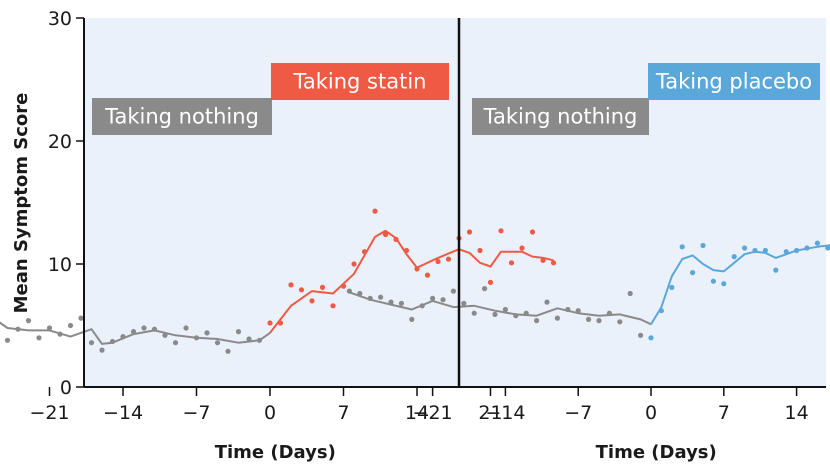 The width and height of the screenshot is (830, 467). I want to click on x-axis-title: Time (Days), so click(656, 452).